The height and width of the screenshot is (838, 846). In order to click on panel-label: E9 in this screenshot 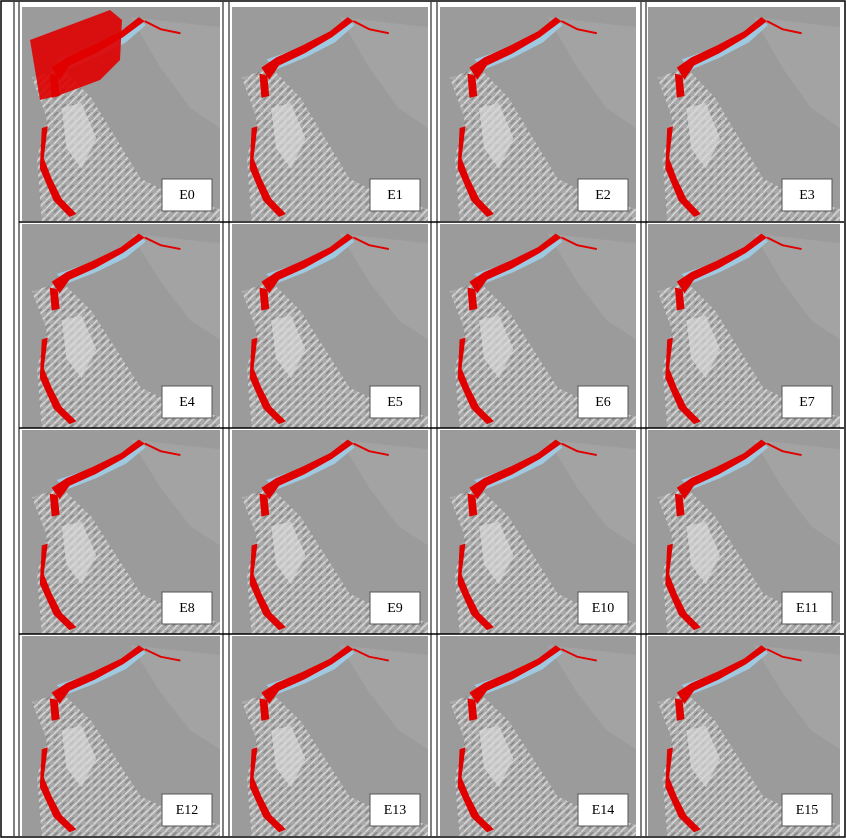, I will do `click(395, 608)`.